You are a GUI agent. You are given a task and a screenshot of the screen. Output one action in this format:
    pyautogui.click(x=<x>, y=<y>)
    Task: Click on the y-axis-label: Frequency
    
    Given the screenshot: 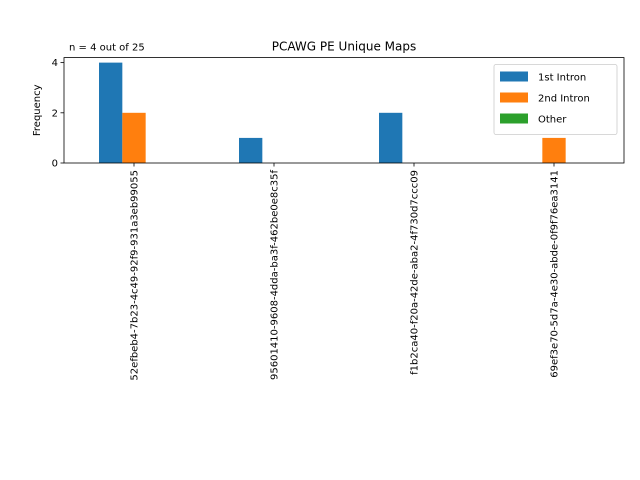 What is the action you would take?
    pyautogui.click(x=37, y=110)
    